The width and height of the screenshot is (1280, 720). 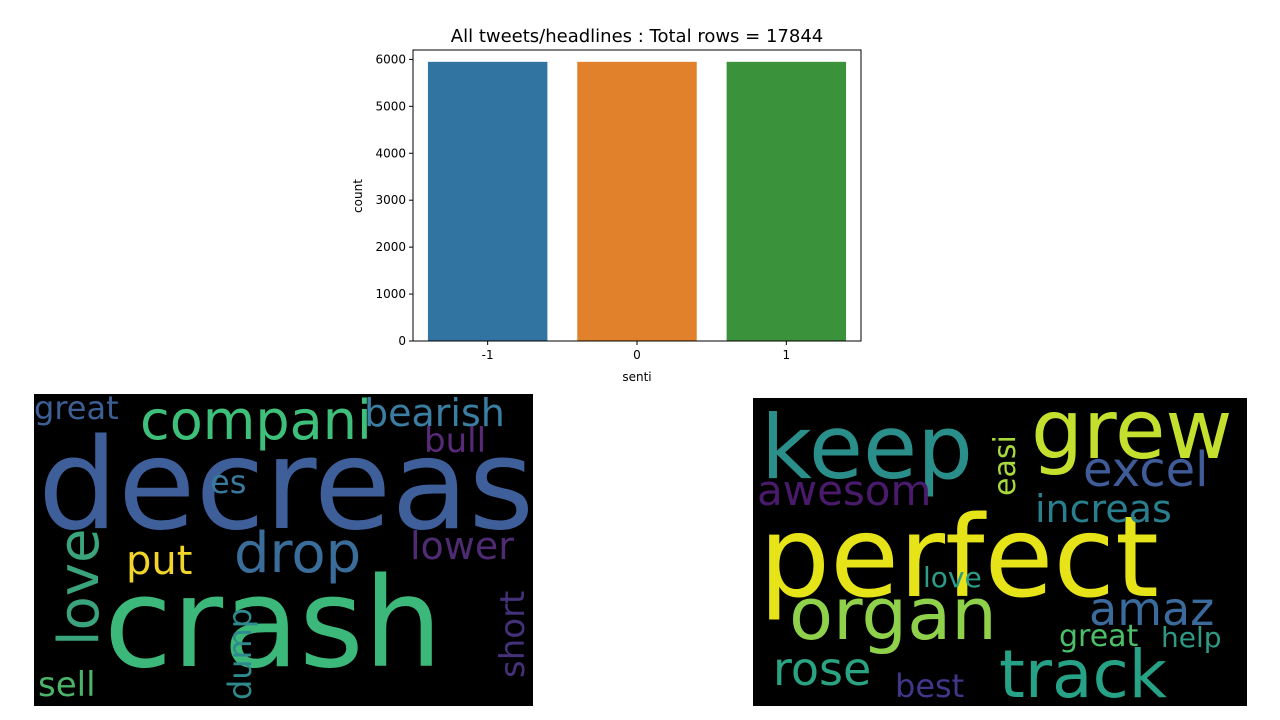 What do you see at coordinates (1152, 609) in the screenshot?
I see `word-amaz: amaz` at bounding box center [1152, 609].